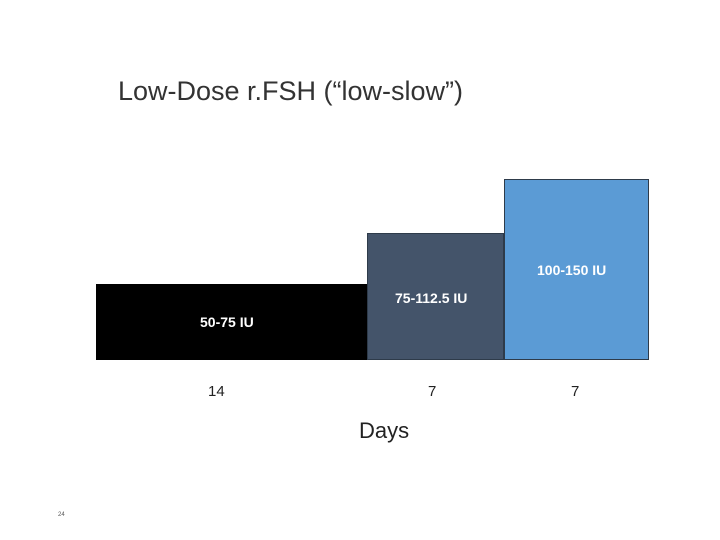  Describe the element at coordinates (431, 298) in the screenshot. I see `dose-step-2-label: 75-112.5 IU` at that location.